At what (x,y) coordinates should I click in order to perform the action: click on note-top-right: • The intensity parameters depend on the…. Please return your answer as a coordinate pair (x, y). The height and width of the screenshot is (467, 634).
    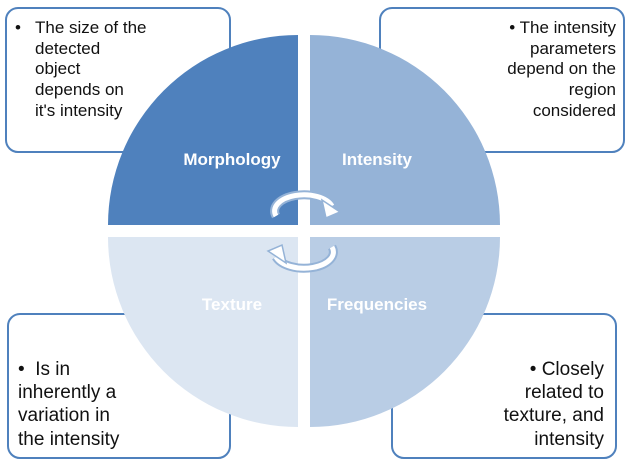
    Looking at the image, I should click on (548, 70).